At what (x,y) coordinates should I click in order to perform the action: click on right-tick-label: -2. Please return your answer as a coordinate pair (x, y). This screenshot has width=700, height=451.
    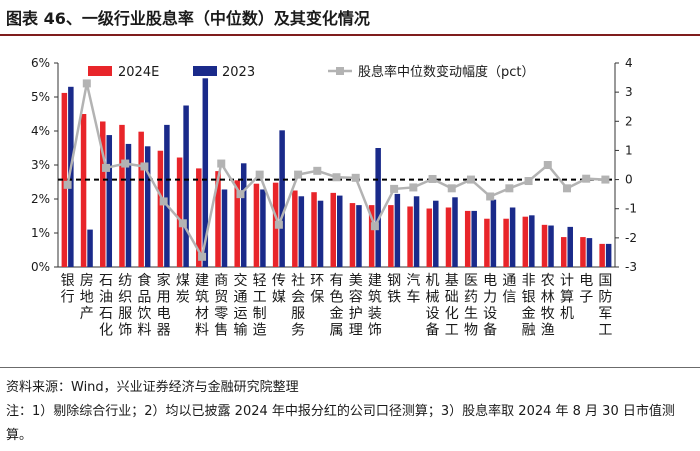
    Looking at the image, I should click on (631, 238).